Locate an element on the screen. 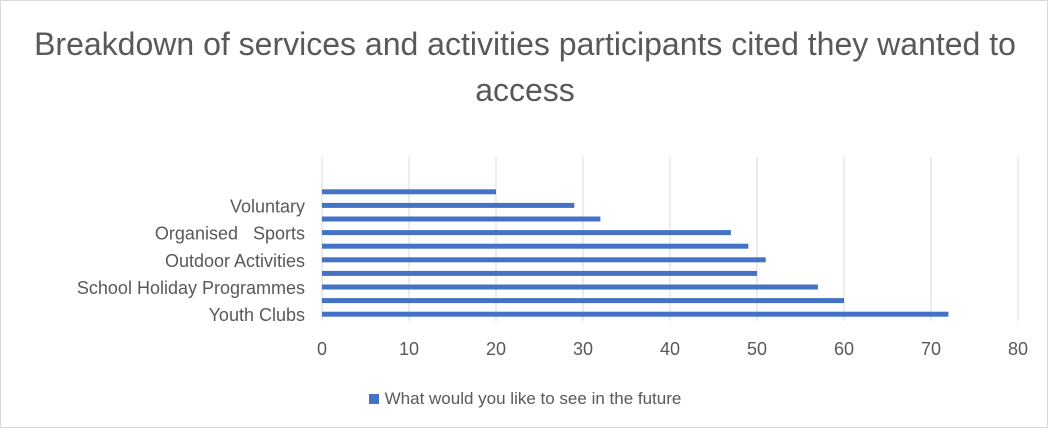 The height and width of the screenshot is (429, 1048). x-tick-label: 30 is located at coordinates (583, 349).